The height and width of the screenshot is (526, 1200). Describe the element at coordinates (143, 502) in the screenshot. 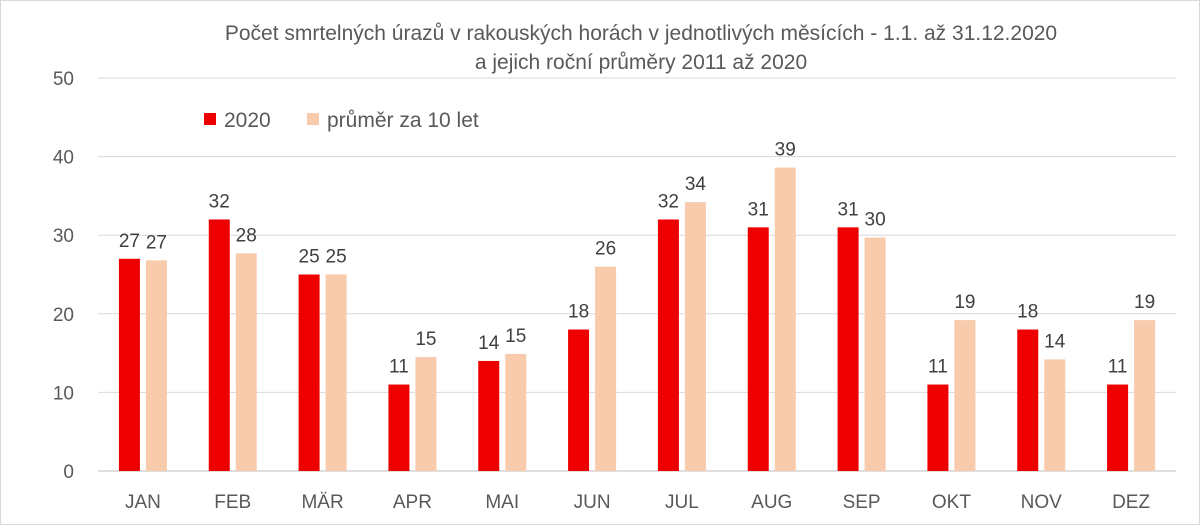

I see `x-tick-label: JAN` at that location.